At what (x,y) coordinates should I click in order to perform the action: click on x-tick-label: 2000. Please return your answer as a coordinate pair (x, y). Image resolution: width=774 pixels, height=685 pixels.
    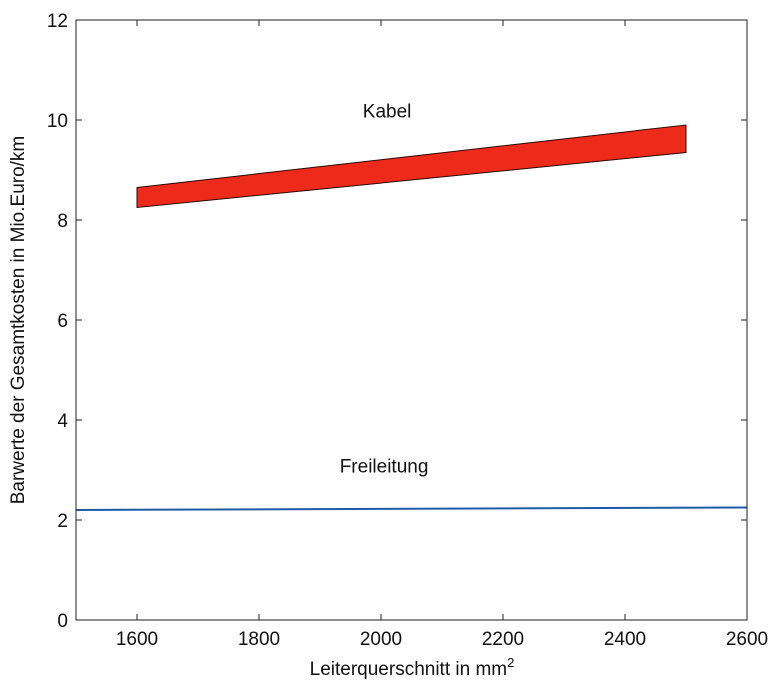
    Looking at the image, I should click on (381, 639).